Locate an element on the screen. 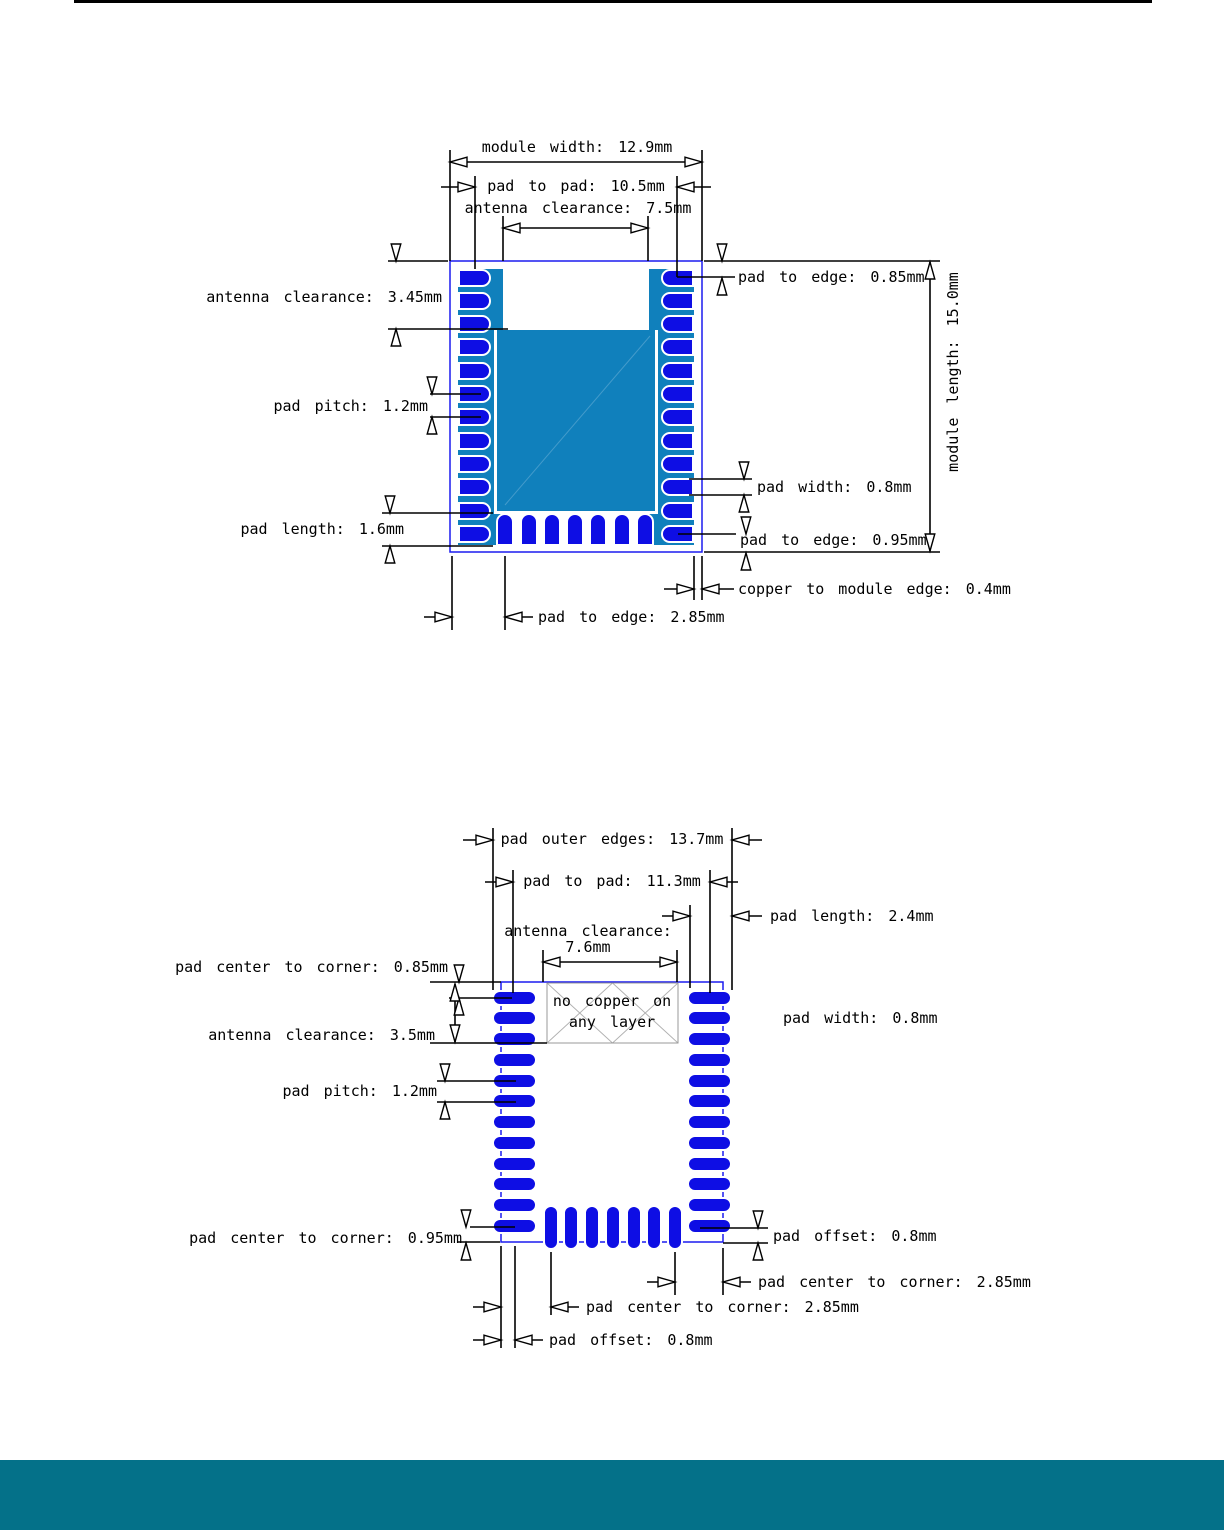 The width and height of the screenshot is (1224, 1530). dim-label-lp-antenna-clearance-height: antenna clearance: 3.5mm is located at coordinates (321, 1035).